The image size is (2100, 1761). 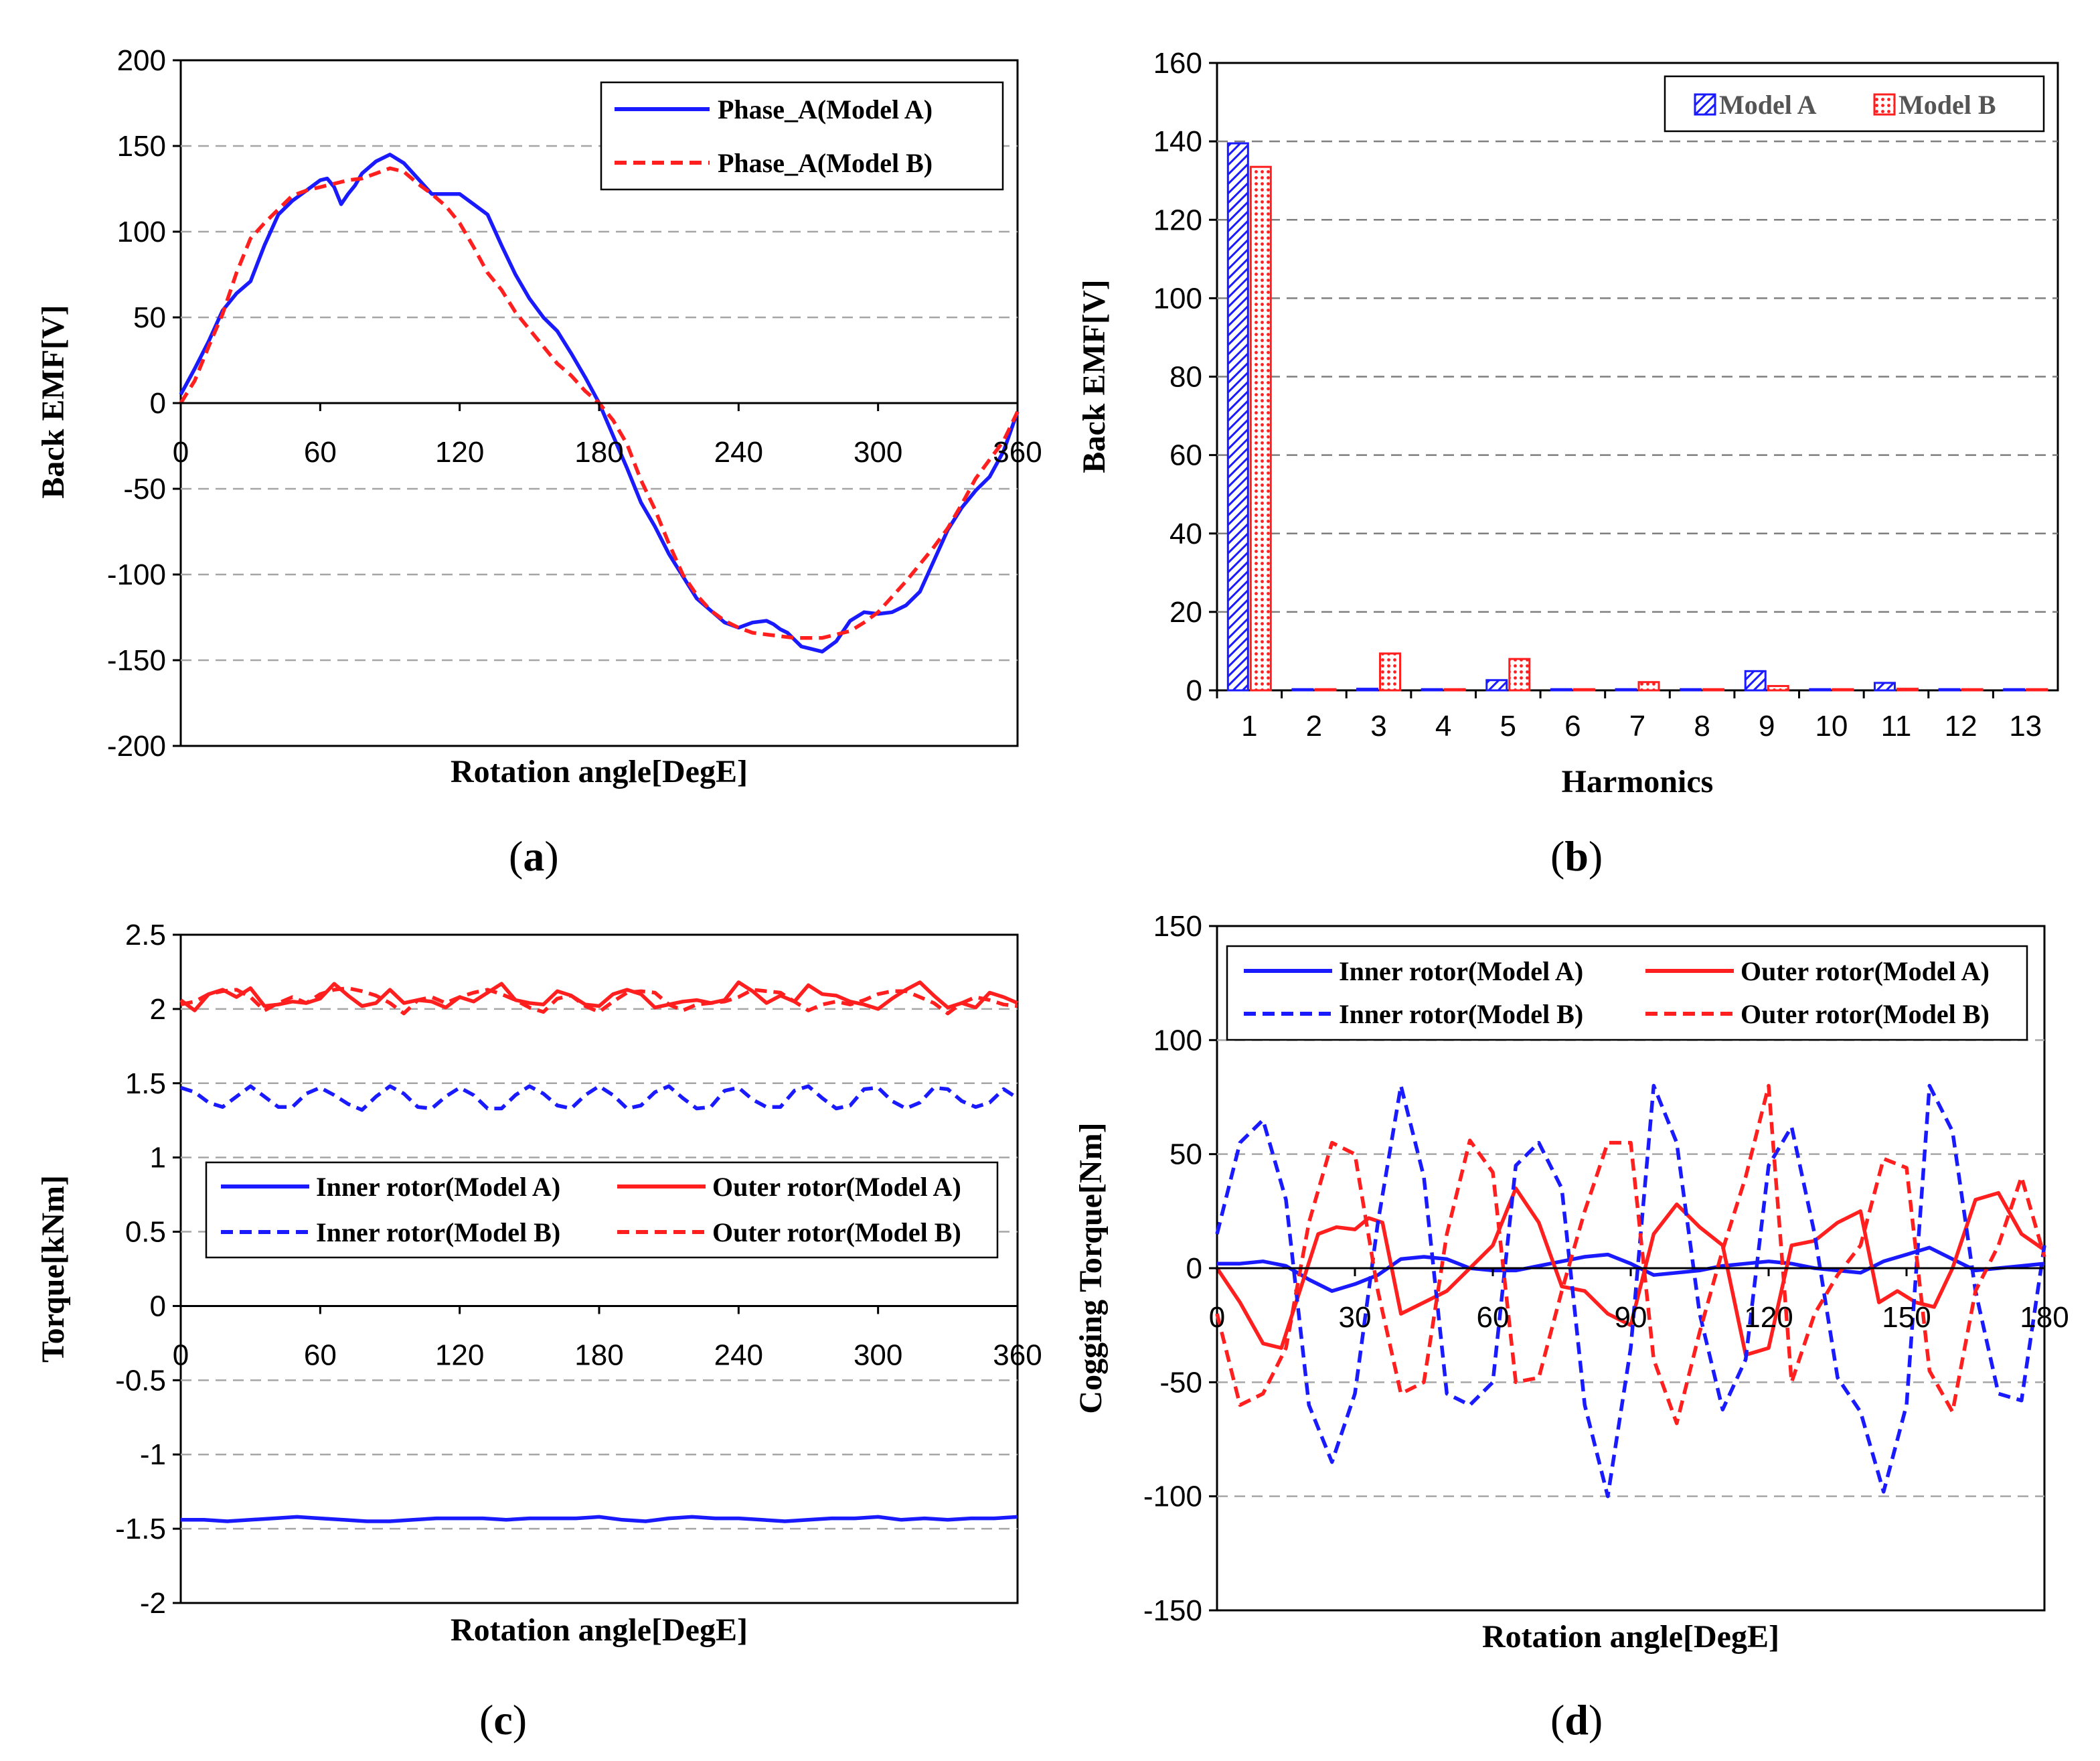 I want to click on x-tick-label-a-6: 360, so click(x=1018, y=453).